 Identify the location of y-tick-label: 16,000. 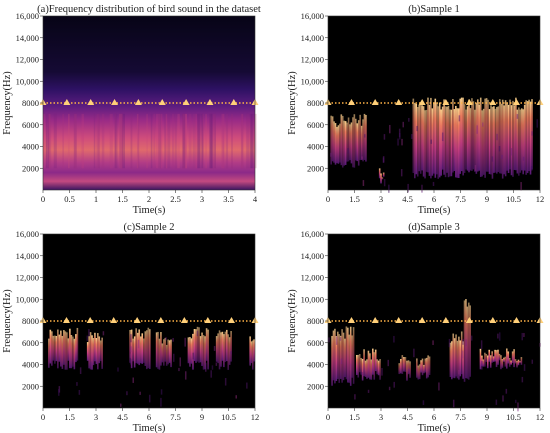
(27, 234).